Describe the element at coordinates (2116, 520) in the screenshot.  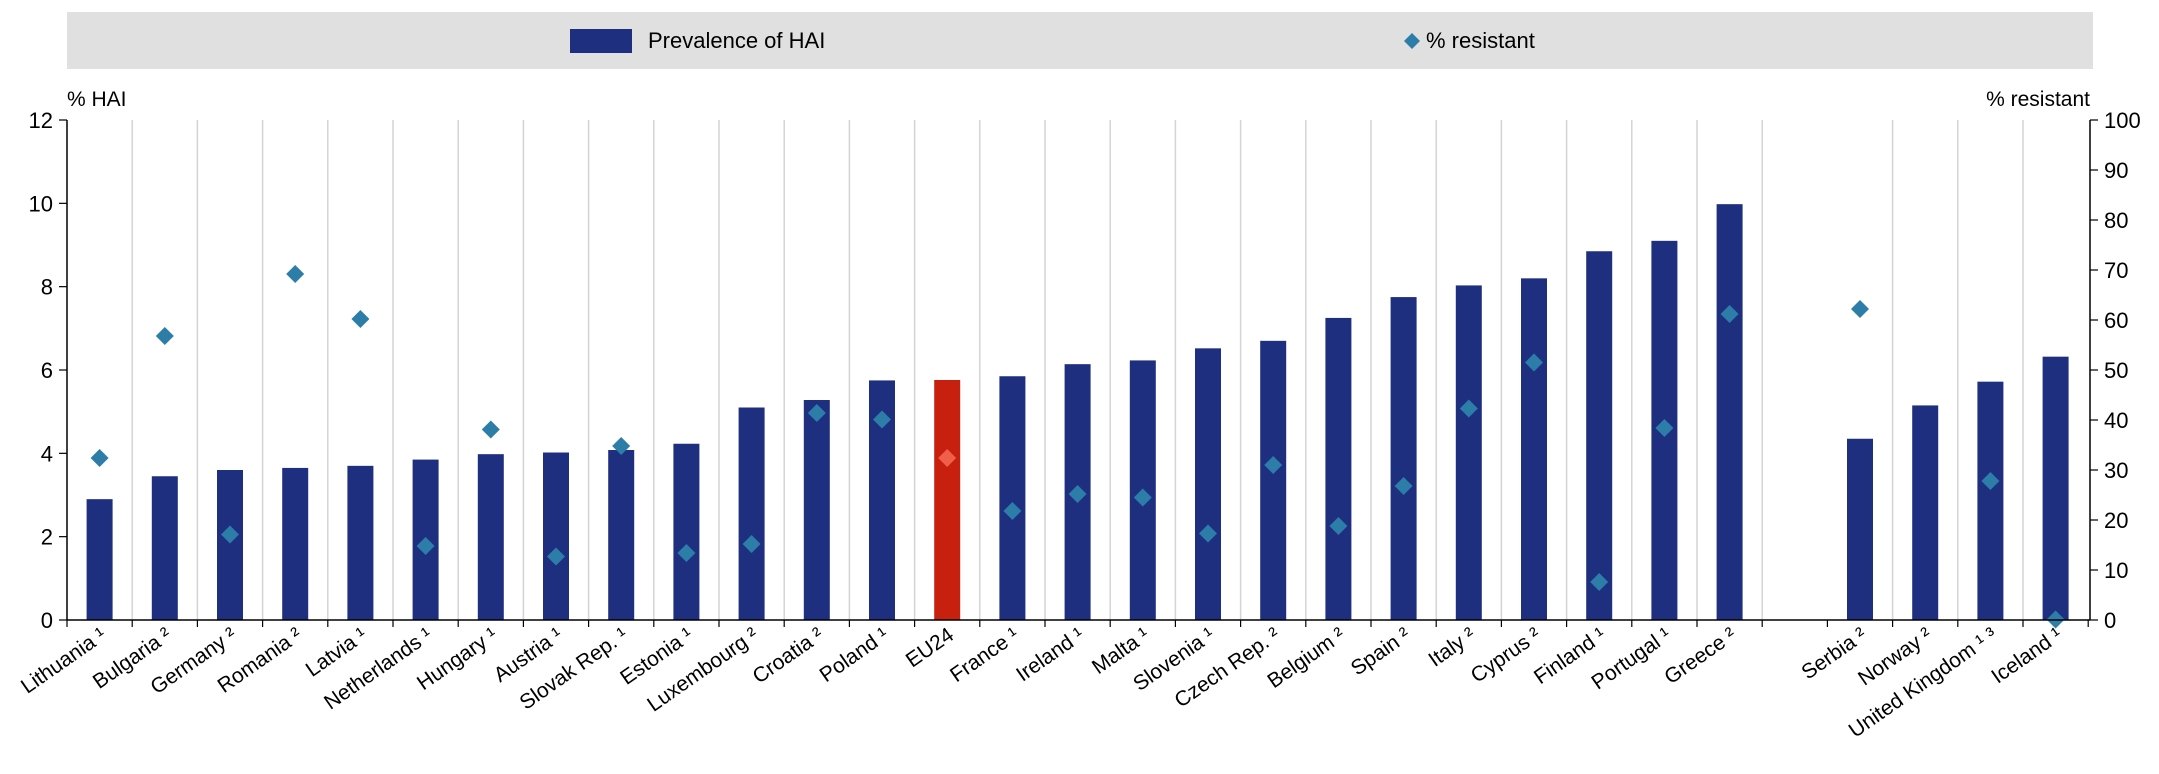
I see `y2-tick-label: 20` at that location.